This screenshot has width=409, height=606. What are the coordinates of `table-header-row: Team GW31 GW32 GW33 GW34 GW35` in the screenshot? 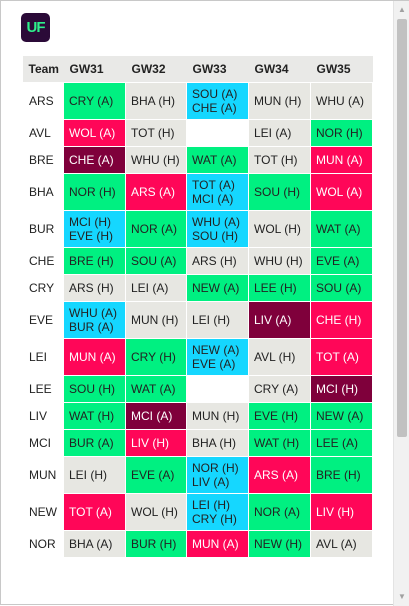 It's located at (197, 69).